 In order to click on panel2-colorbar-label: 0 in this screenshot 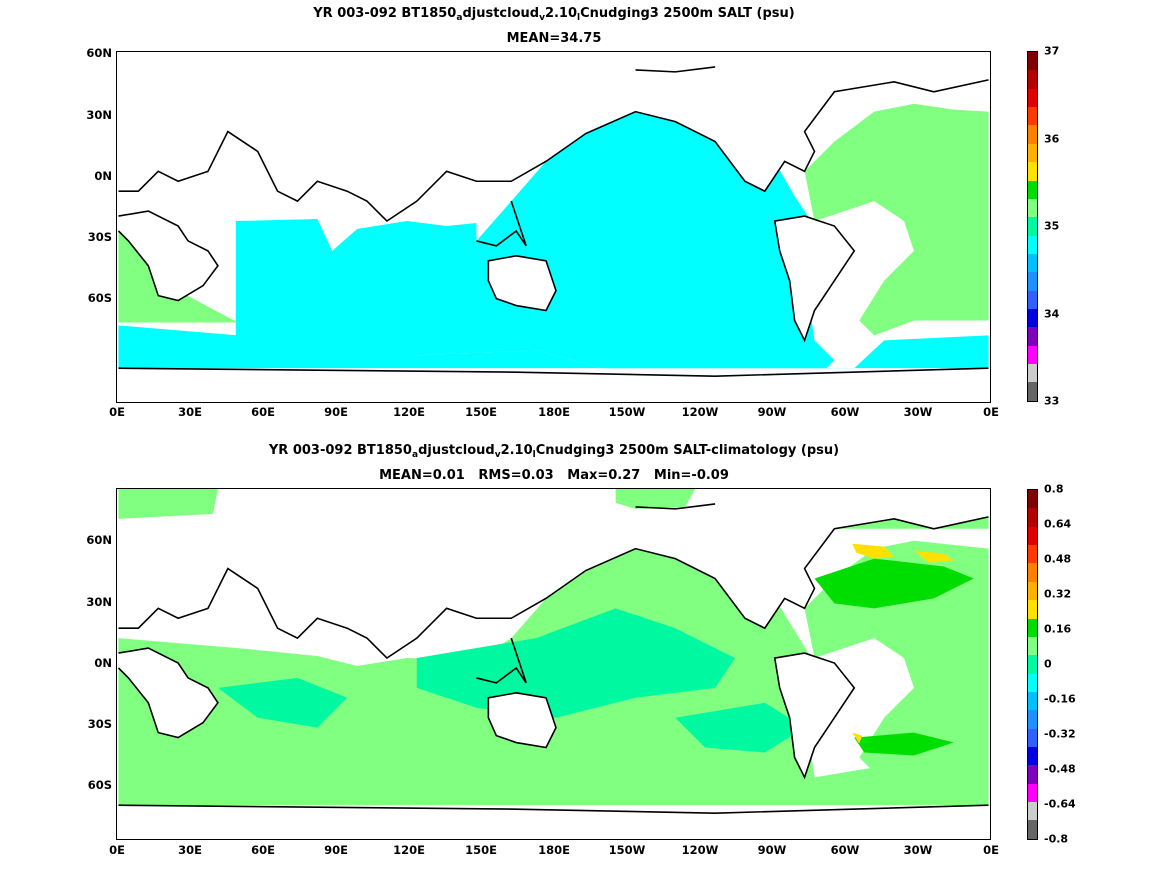, I will do `click(1048, 664)`.